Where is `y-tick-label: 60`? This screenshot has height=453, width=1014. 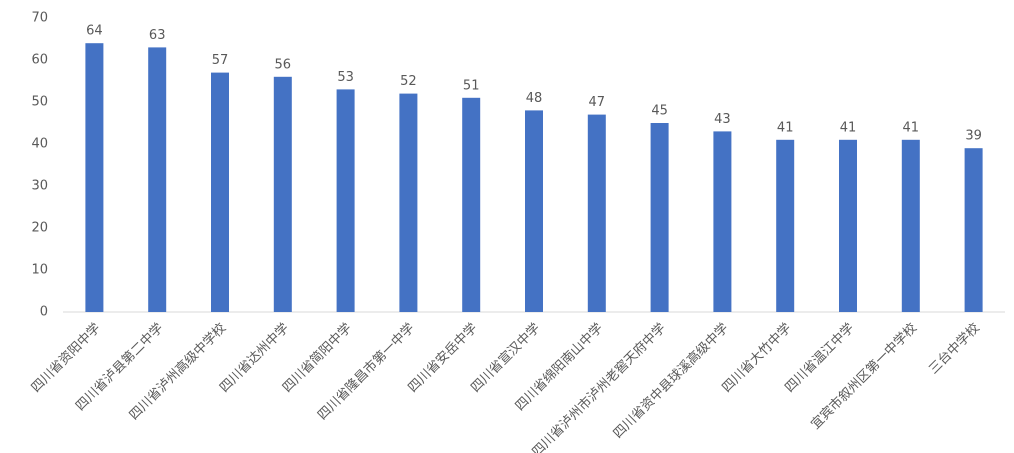 y-tick-label: 60 is located at coordinates (39, 60).